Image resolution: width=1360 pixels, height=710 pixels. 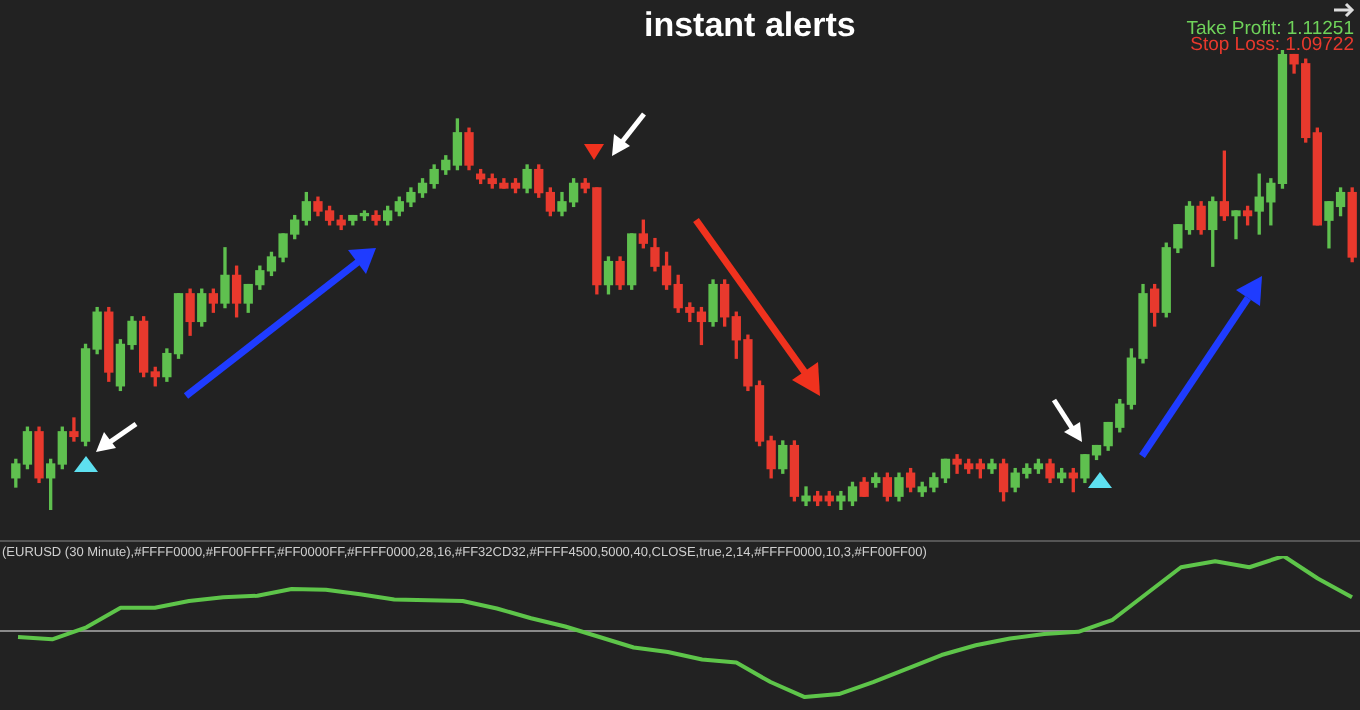 I want to click on text: Take Profit: 1.11251, so click(x=1270, y=29).